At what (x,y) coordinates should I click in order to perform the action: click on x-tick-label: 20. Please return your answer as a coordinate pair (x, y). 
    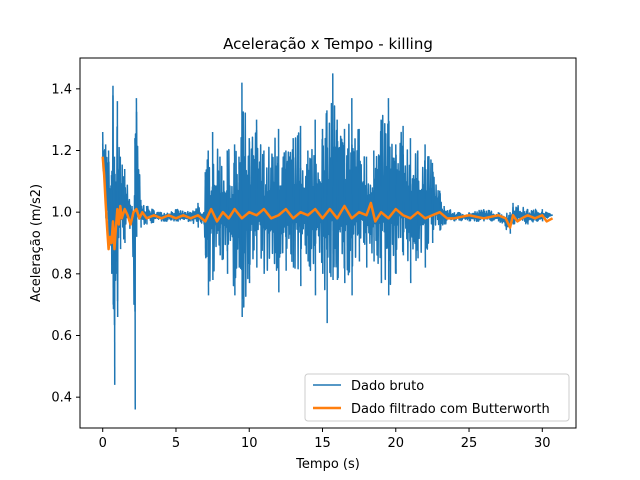
    Looking at the image, I should click on (395, 443).